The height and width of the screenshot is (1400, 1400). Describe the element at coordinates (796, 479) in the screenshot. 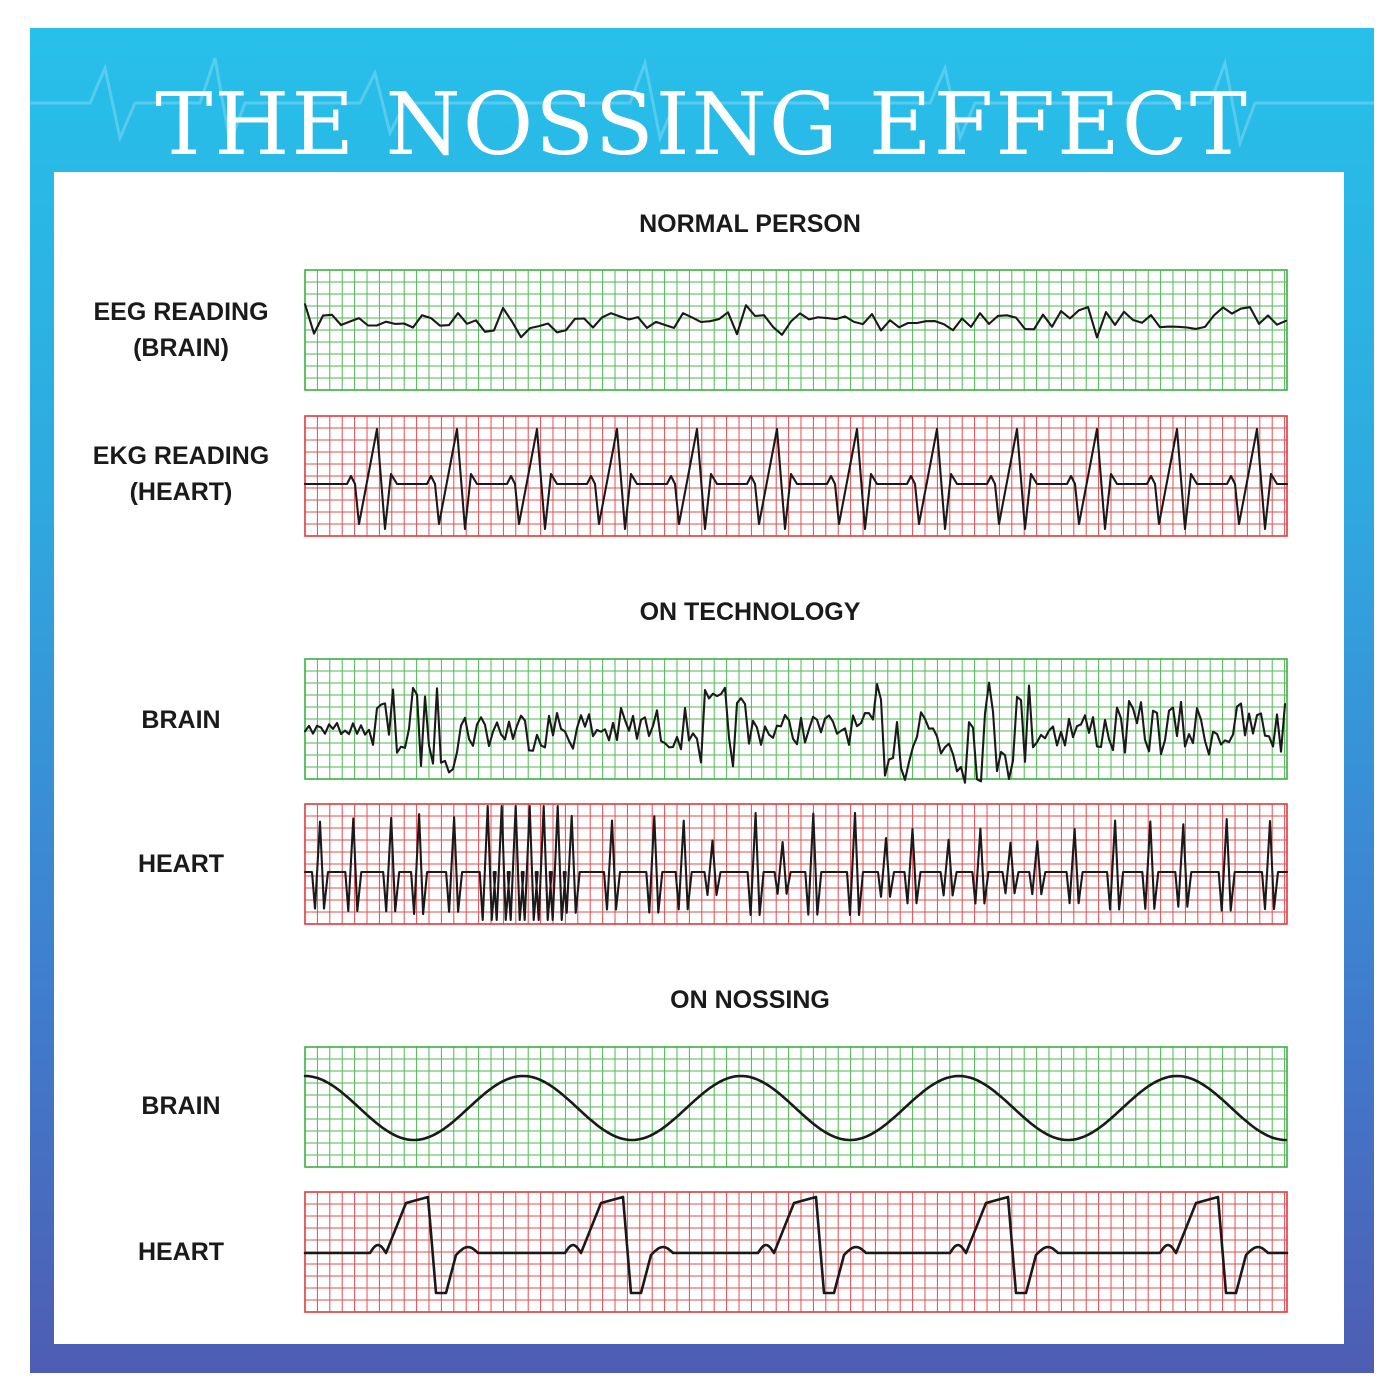

I see `trace-normal-ekg` at that location.